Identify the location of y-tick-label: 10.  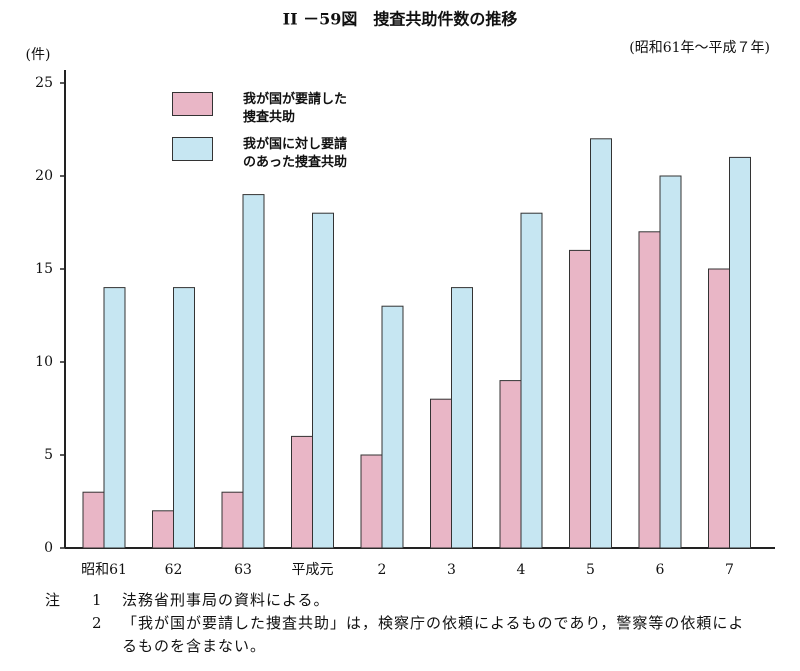
(44, 362).